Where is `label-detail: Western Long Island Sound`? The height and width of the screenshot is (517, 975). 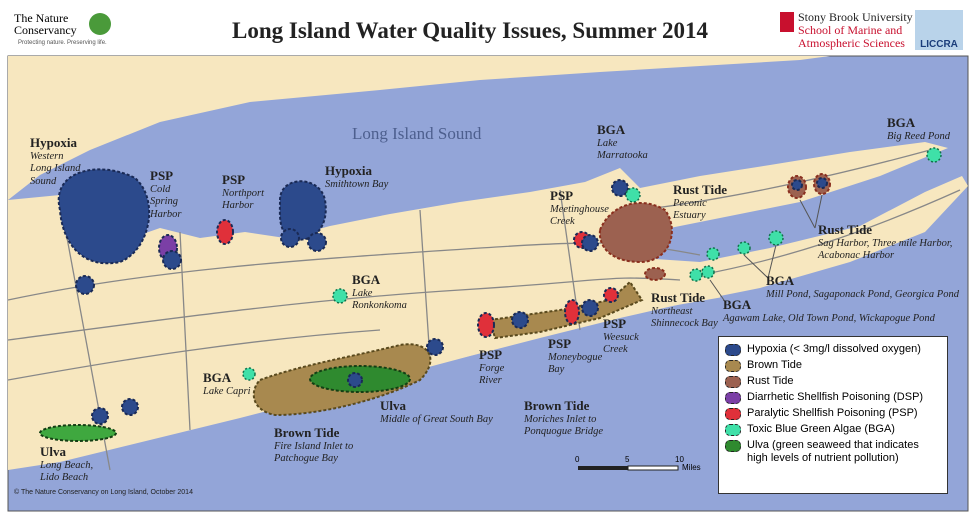
label-detail: Western Long Island Sound is located at coordinates (55, 168).